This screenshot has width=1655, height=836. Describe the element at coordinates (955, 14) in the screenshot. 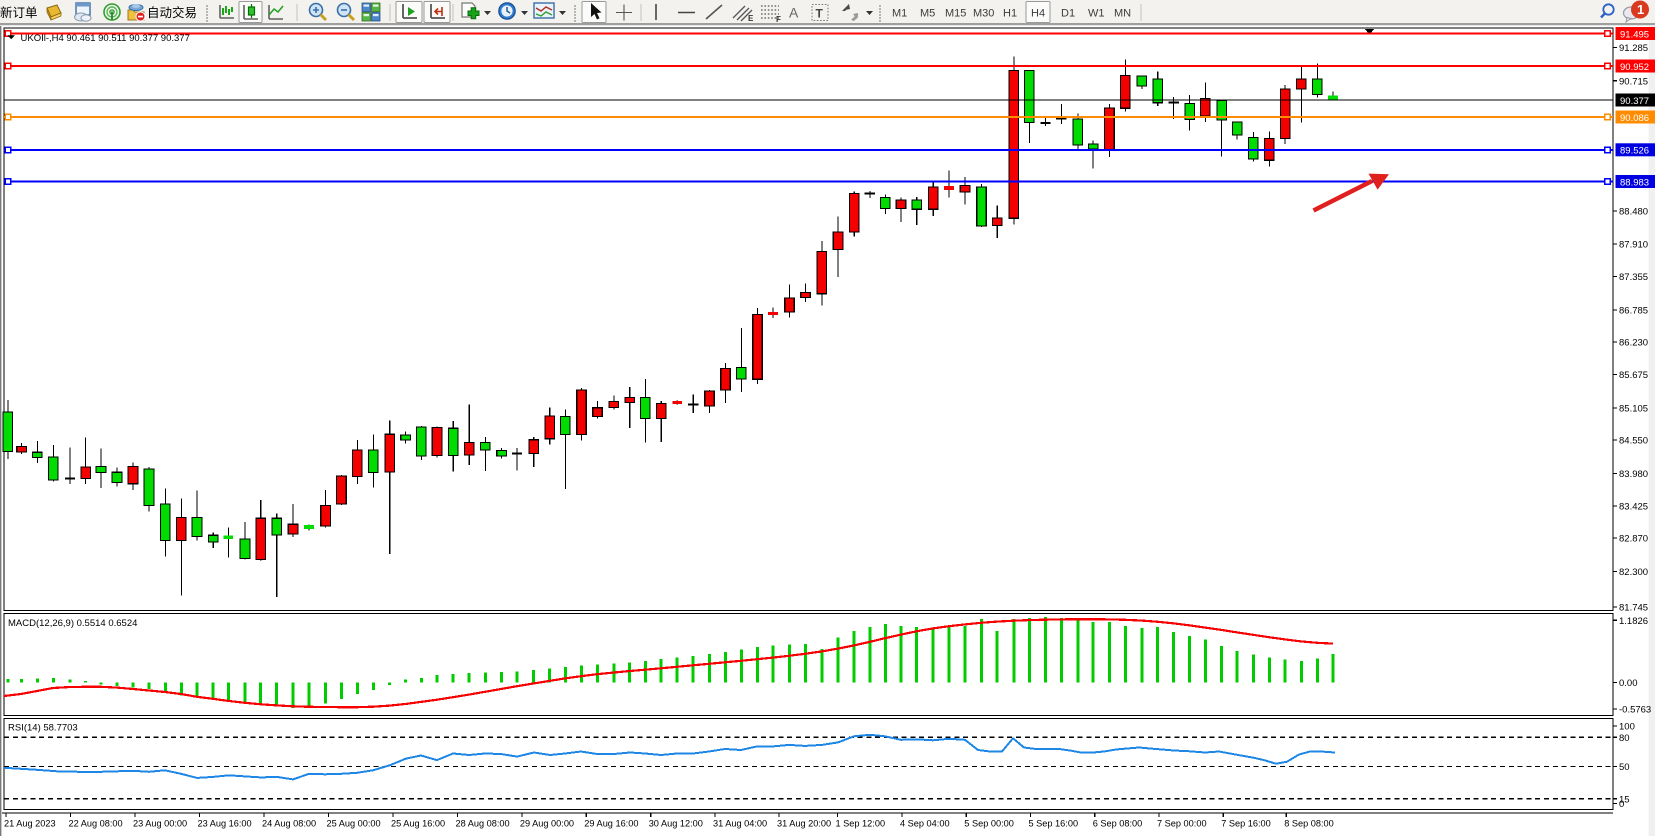

I see `svg-text: M15` at that location.